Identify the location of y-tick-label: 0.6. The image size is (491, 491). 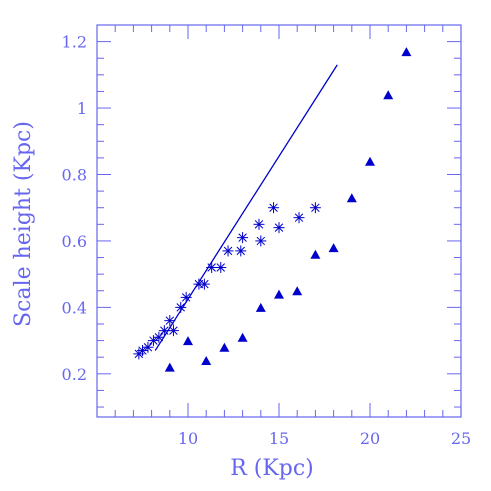
(74, 241).